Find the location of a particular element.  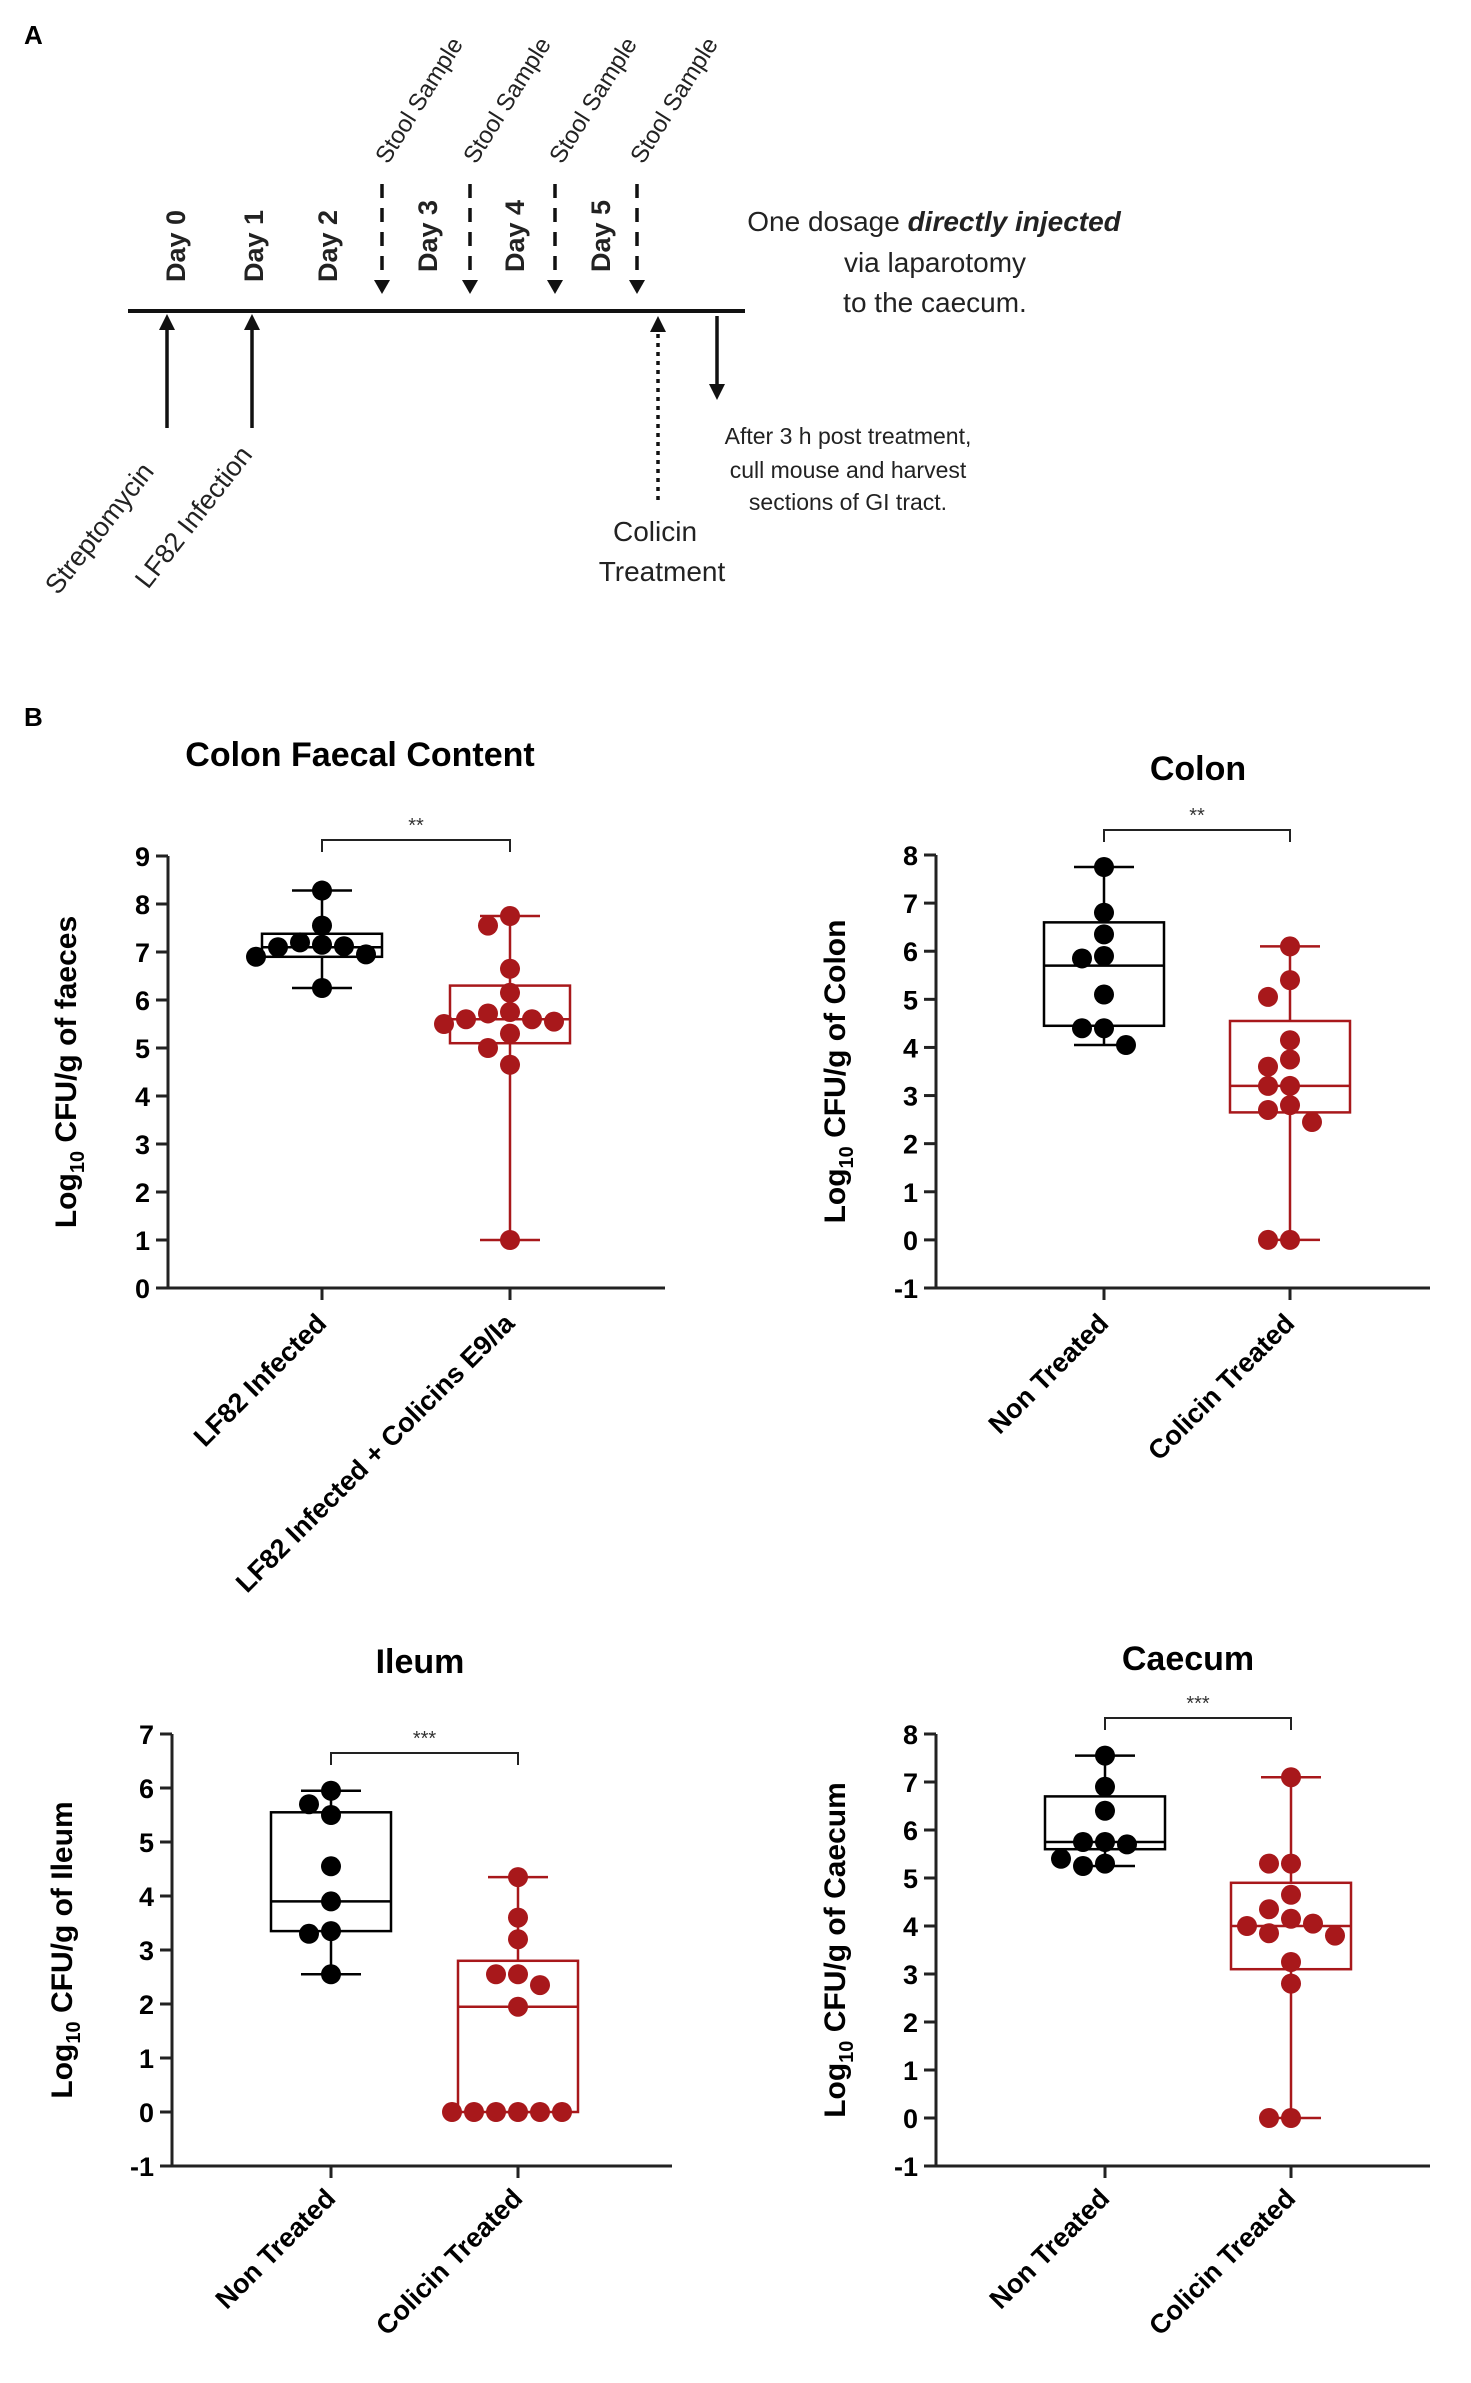

y-tick-label-caecum: 0 is located at coordinates (910, 2119).